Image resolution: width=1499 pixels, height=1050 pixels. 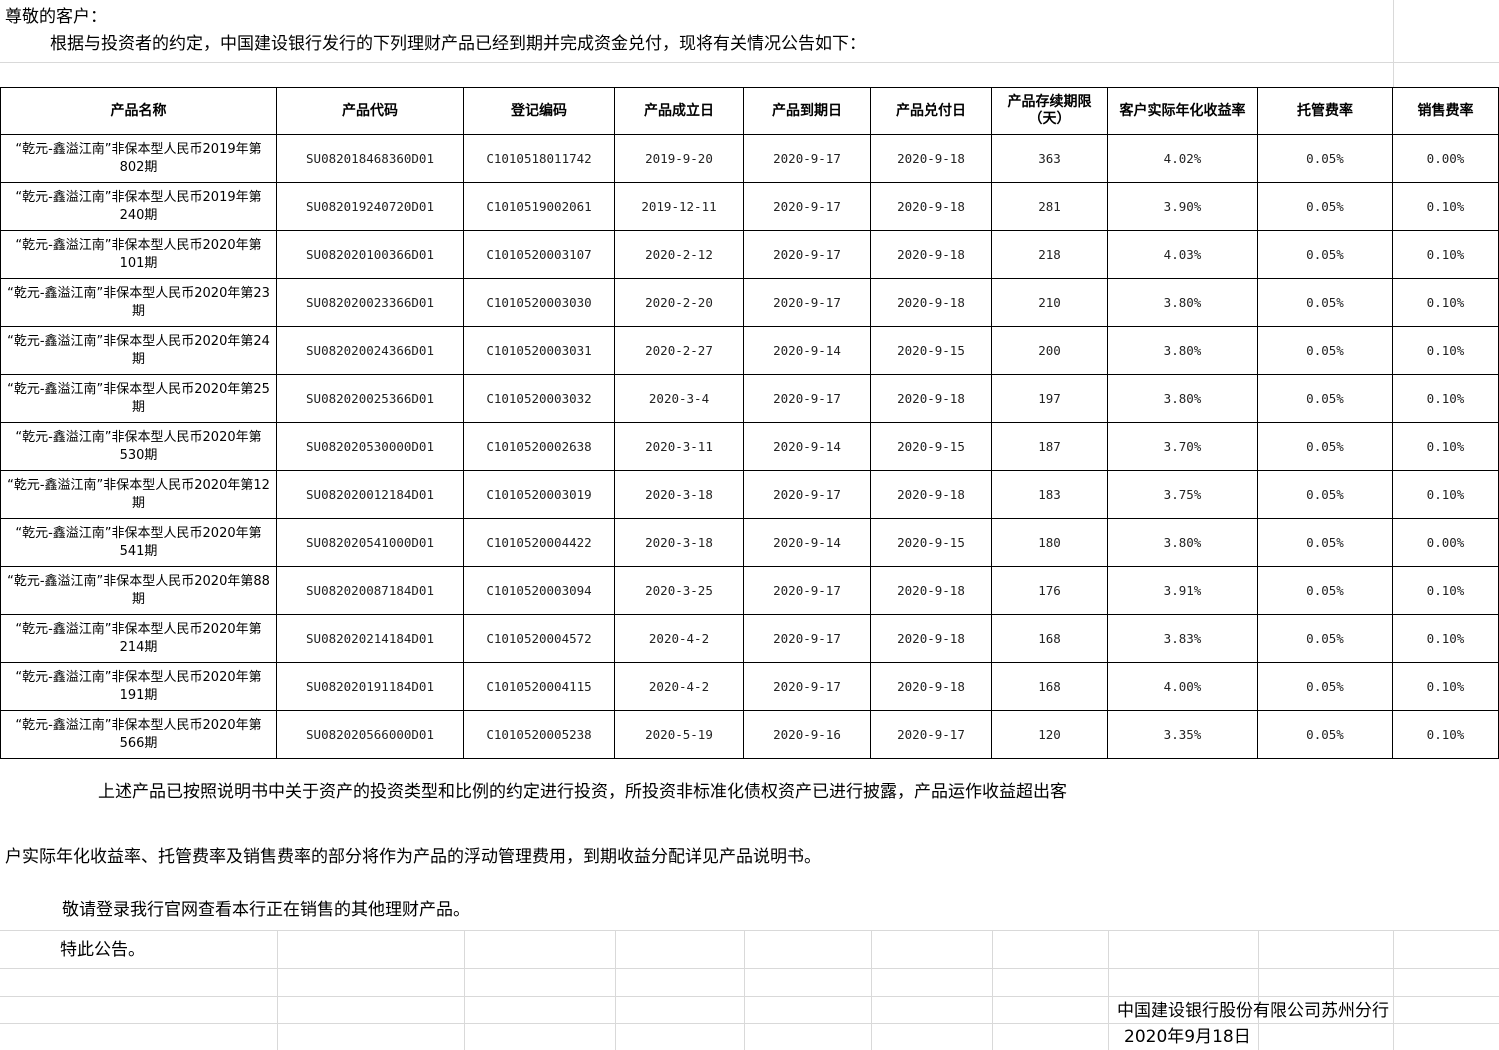 I want to click on cell-maturity-date: 2020-9-16, so click(x=807, y=735).